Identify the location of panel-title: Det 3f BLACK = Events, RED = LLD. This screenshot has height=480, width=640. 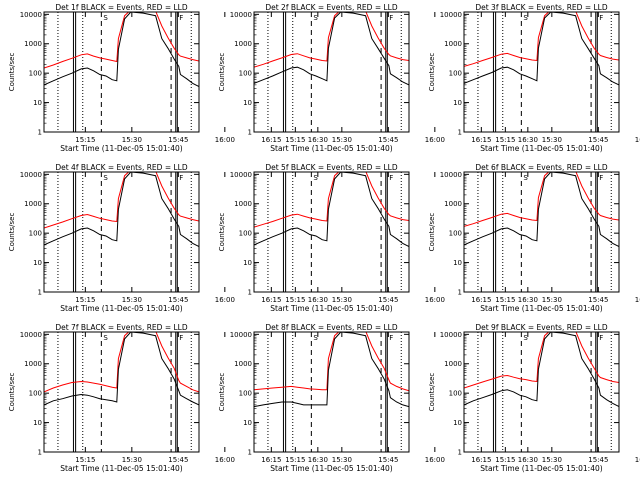
(541, 7).